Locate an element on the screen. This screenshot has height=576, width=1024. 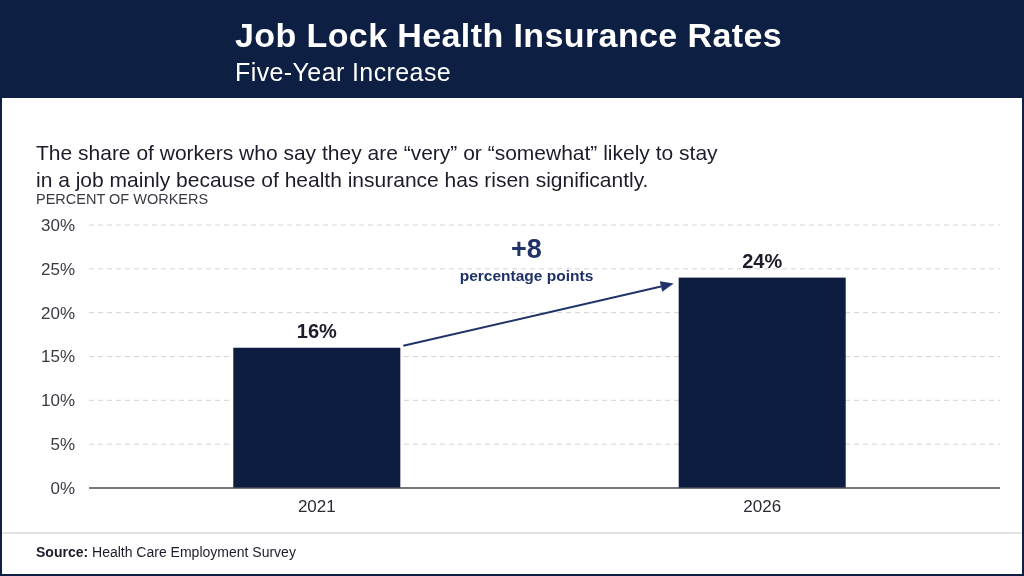
data-label: 16% is located at coordinates (317, 330).